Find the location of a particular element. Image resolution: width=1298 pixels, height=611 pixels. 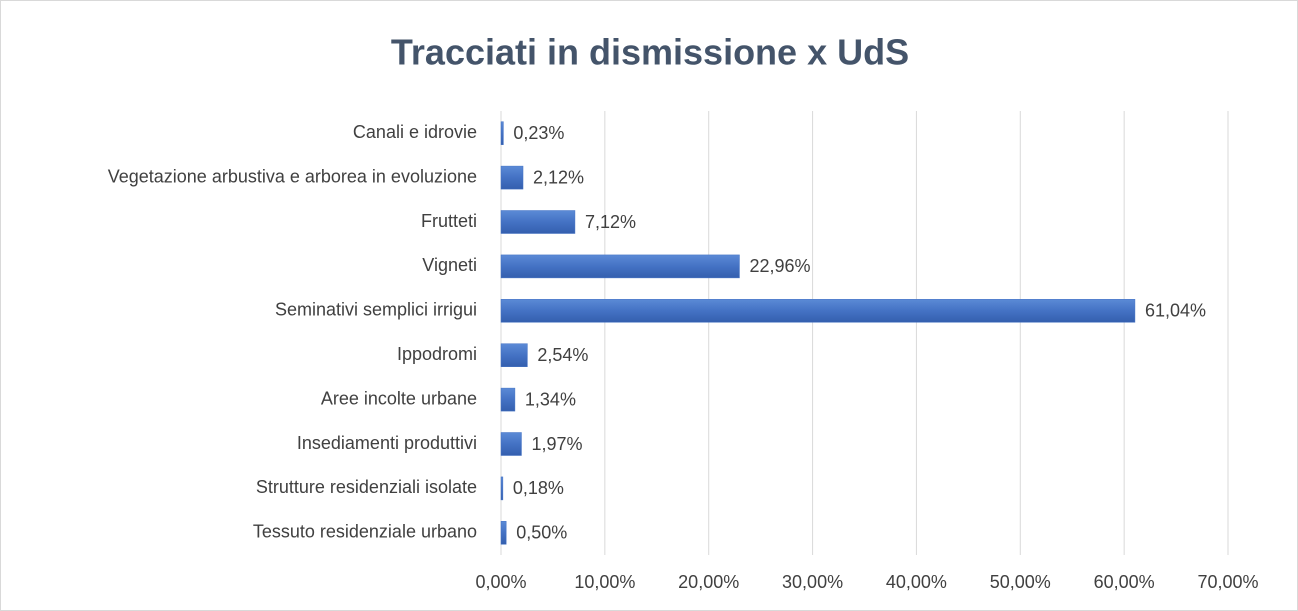

value-label: 0,23% is located at coordinates (538, 133).